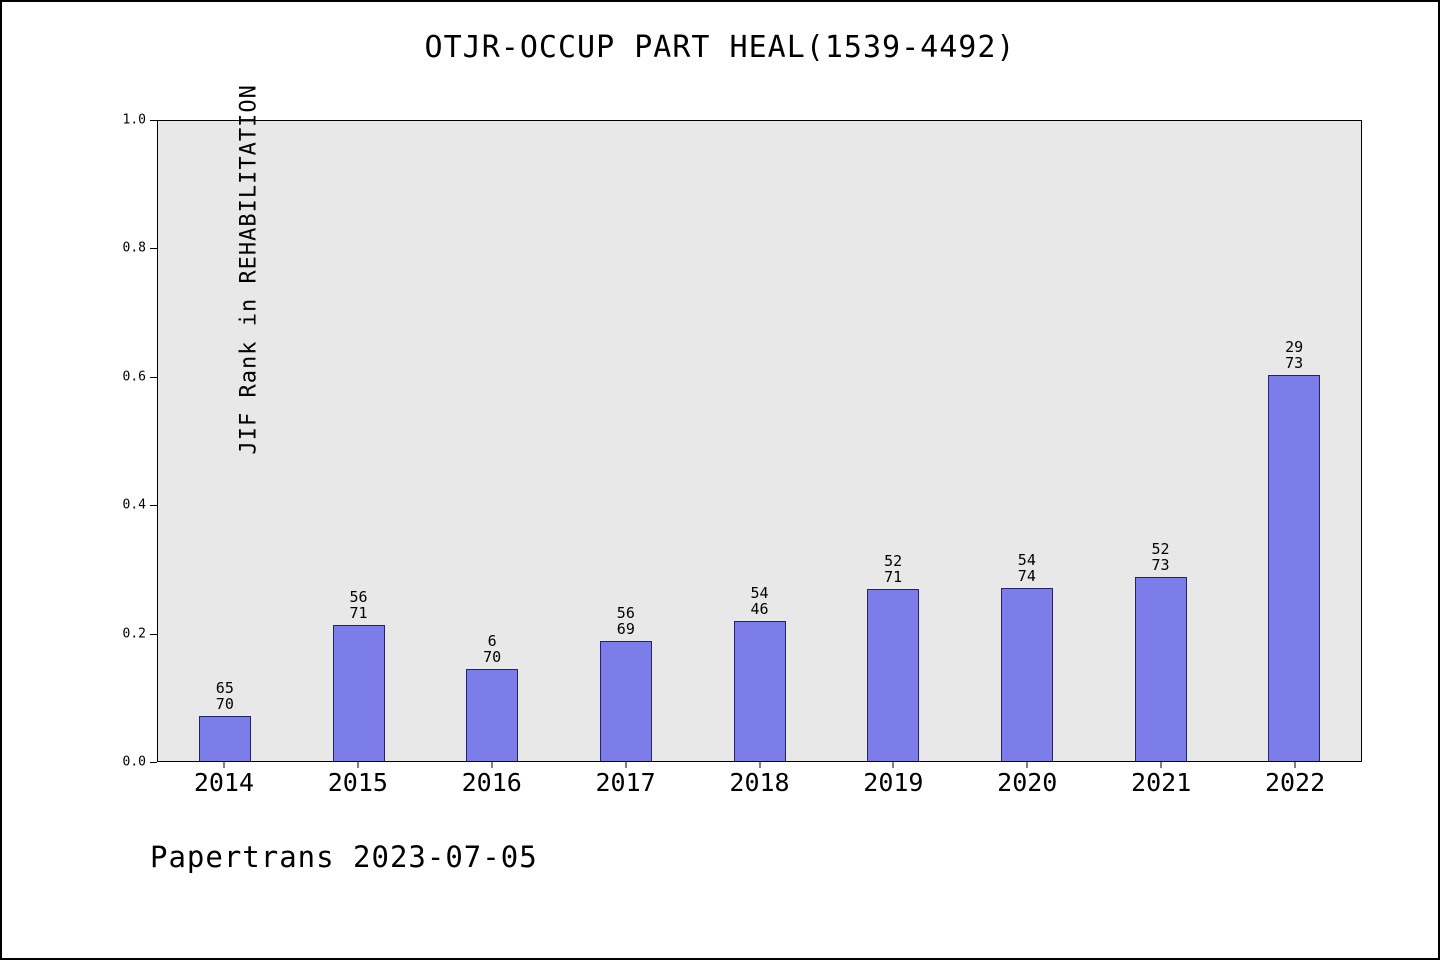 The height and width of the screenshot is (960, 1440). What do you see at coordinates (224, 782) in the screenshot?
I see `x-tick-label-2014: 2014` at bounding box center [224, 782].